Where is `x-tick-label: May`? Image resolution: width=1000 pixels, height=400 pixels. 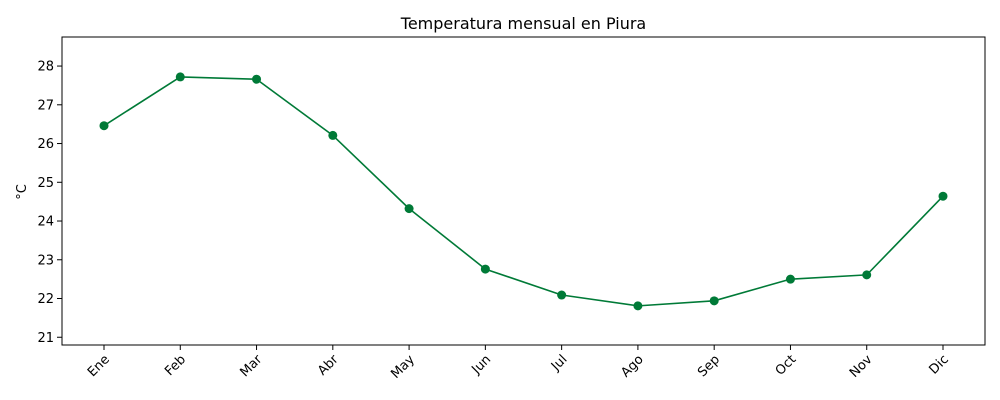 x-tick-label: May is located at coordinates (403, 367).